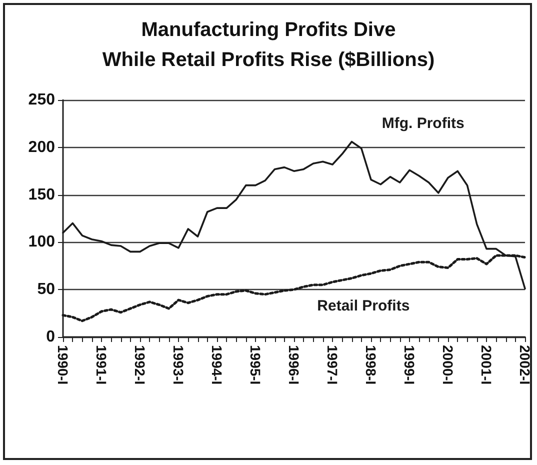  Describe the element at coordinates (332, 365) in the screenshot. I see `x-tick-label: 1997-I` at that location.